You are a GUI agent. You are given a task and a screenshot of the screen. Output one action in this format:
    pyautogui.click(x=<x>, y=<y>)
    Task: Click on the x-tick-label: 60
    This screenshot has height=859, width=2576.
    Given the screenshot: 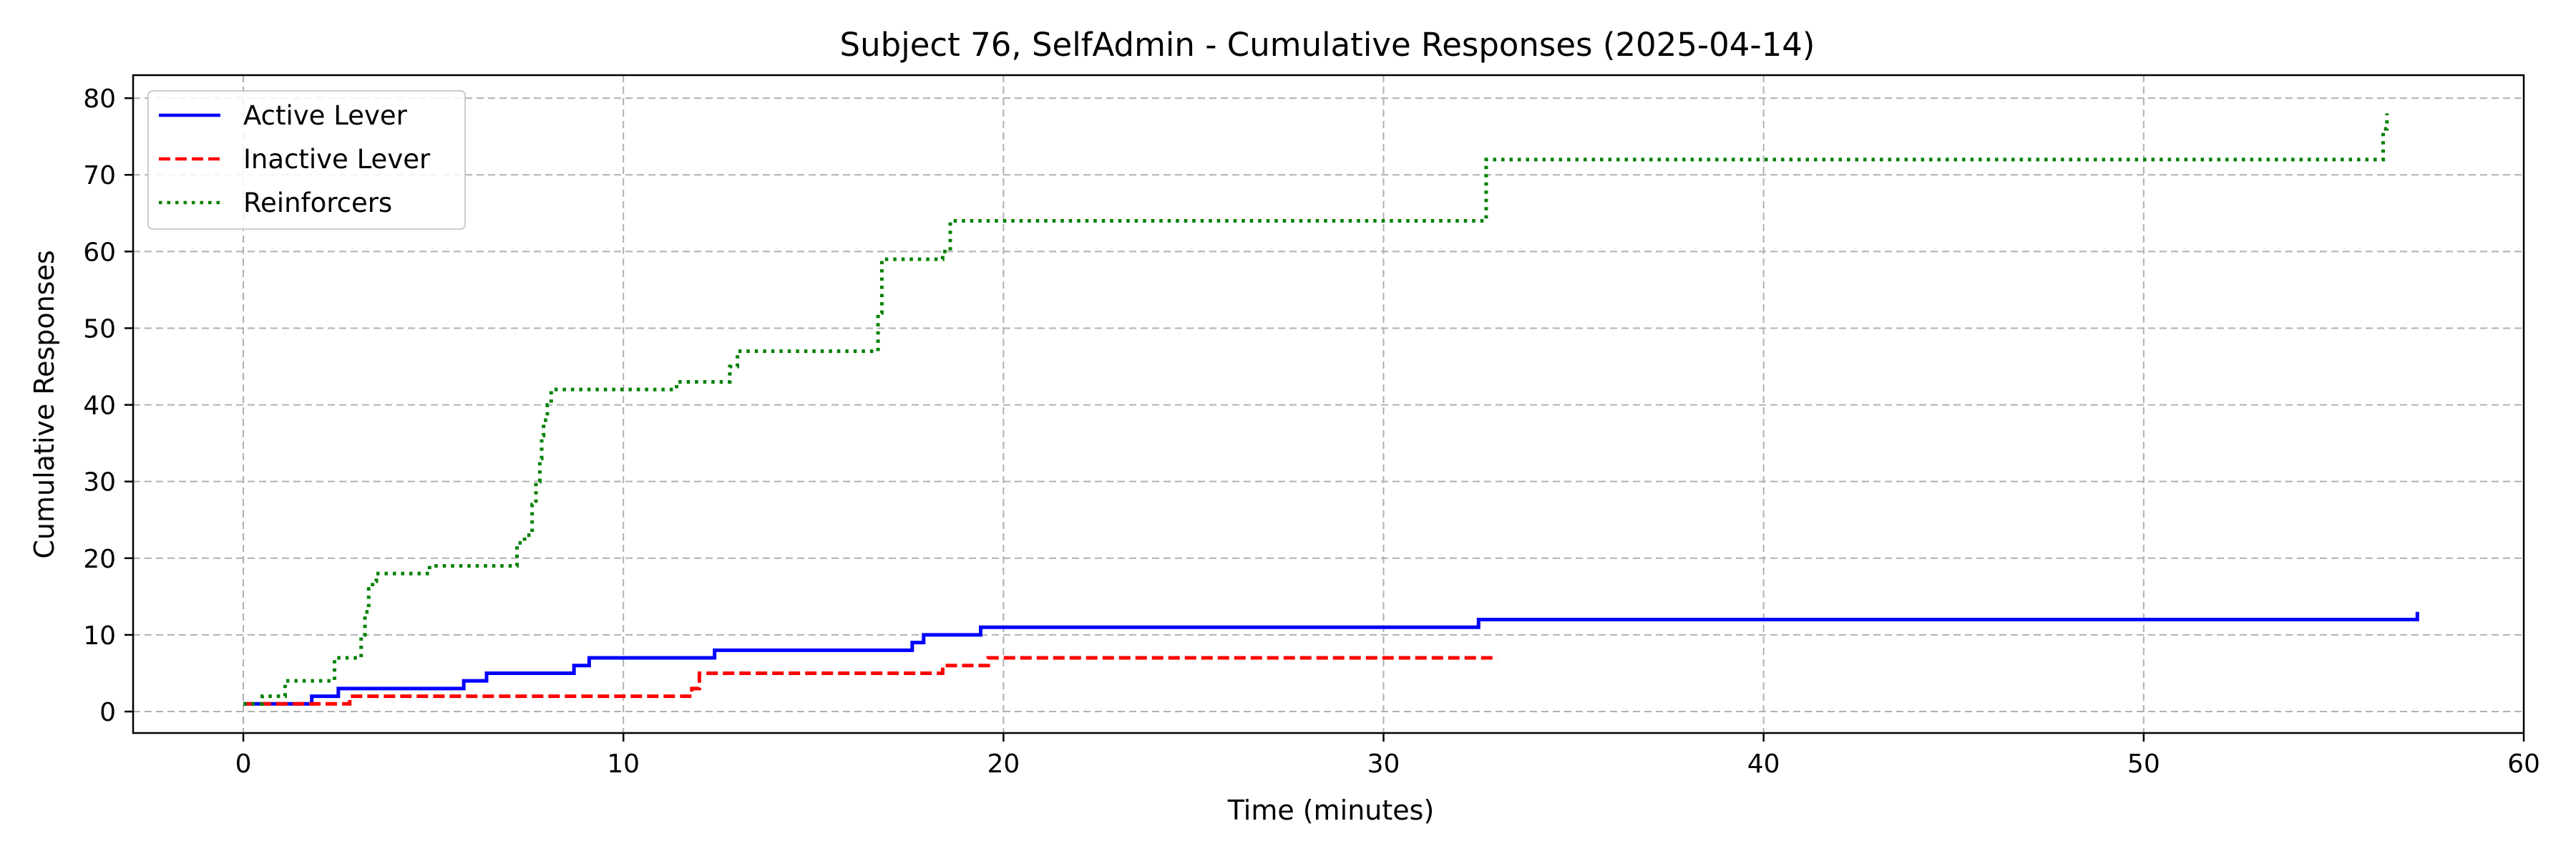 What is the action you would take?
    pyautogui.click(x=2523, y=764)
    